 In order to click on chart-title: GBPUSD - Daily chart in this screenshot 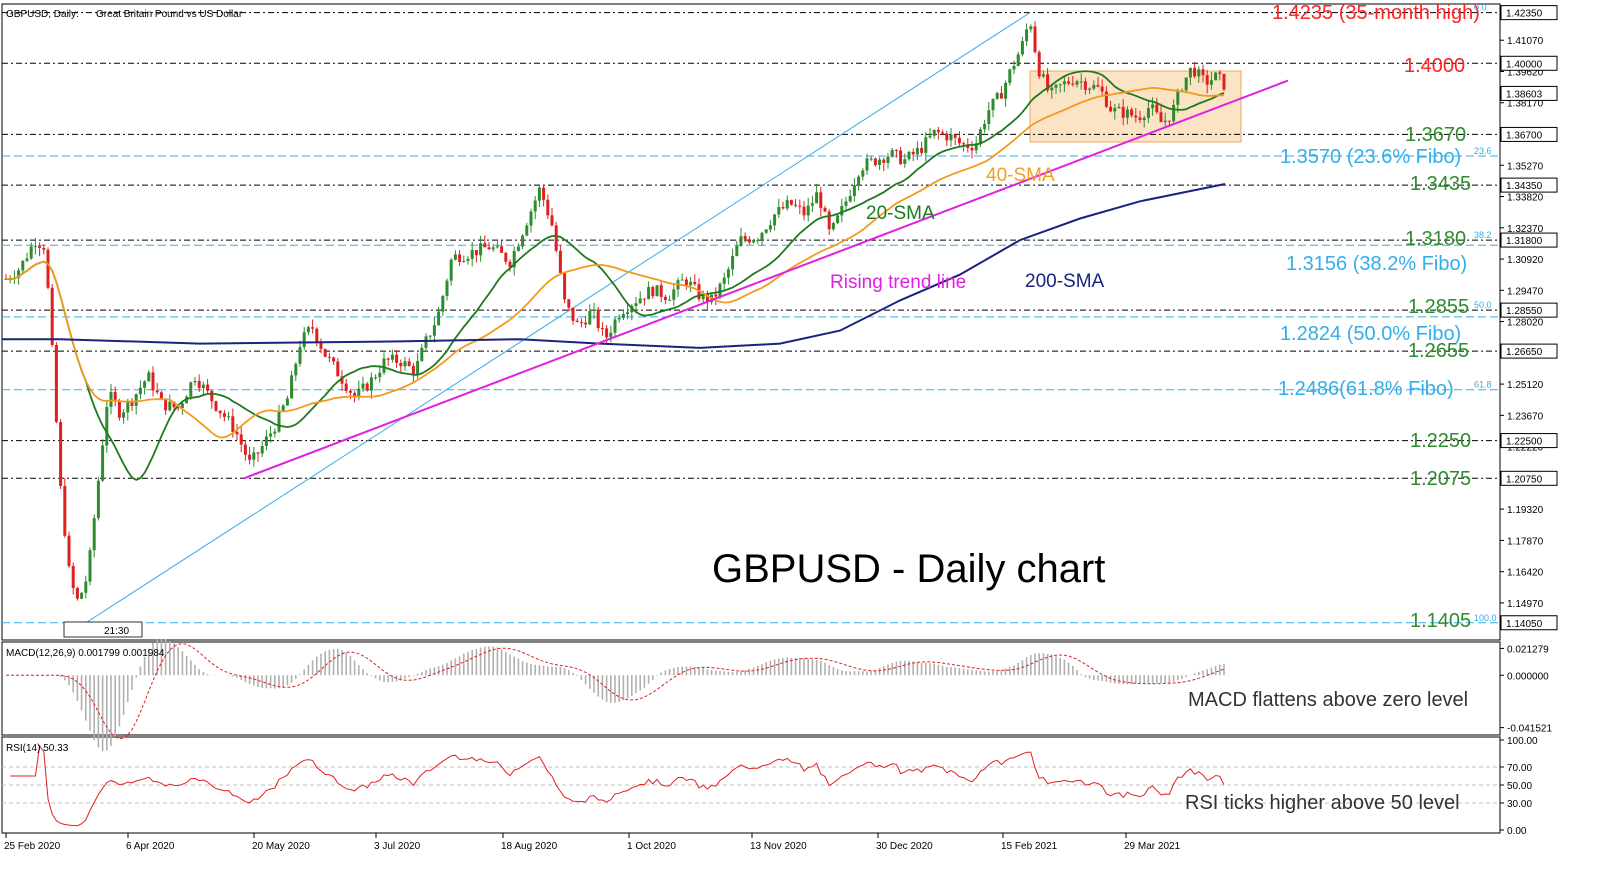, I will do `click(908, 569)`.